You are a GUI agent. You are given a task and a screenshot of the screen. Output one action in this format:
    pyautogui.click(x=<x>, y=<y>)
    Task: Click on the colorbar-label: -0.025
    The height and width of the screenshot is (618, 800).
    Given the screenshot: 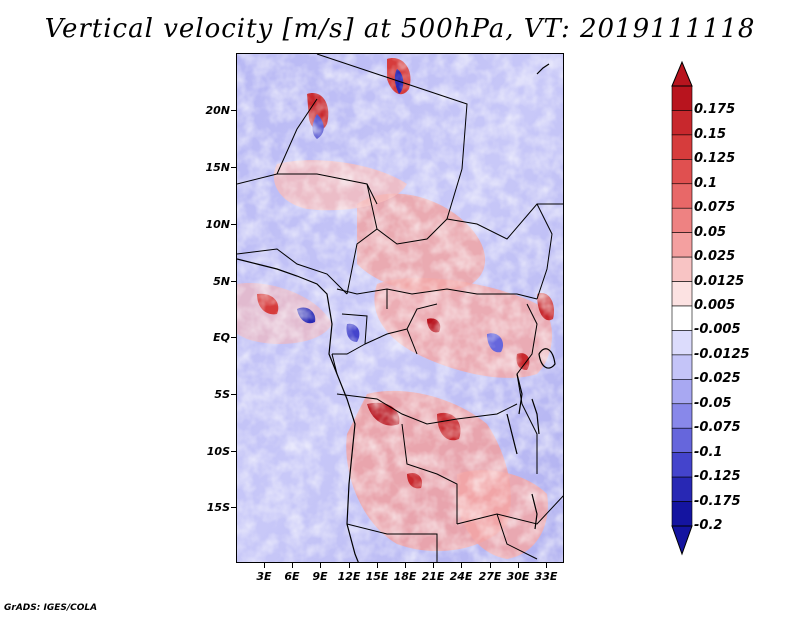 What is the action you would take?
    pyautogui.click(x=717, y=379)
    